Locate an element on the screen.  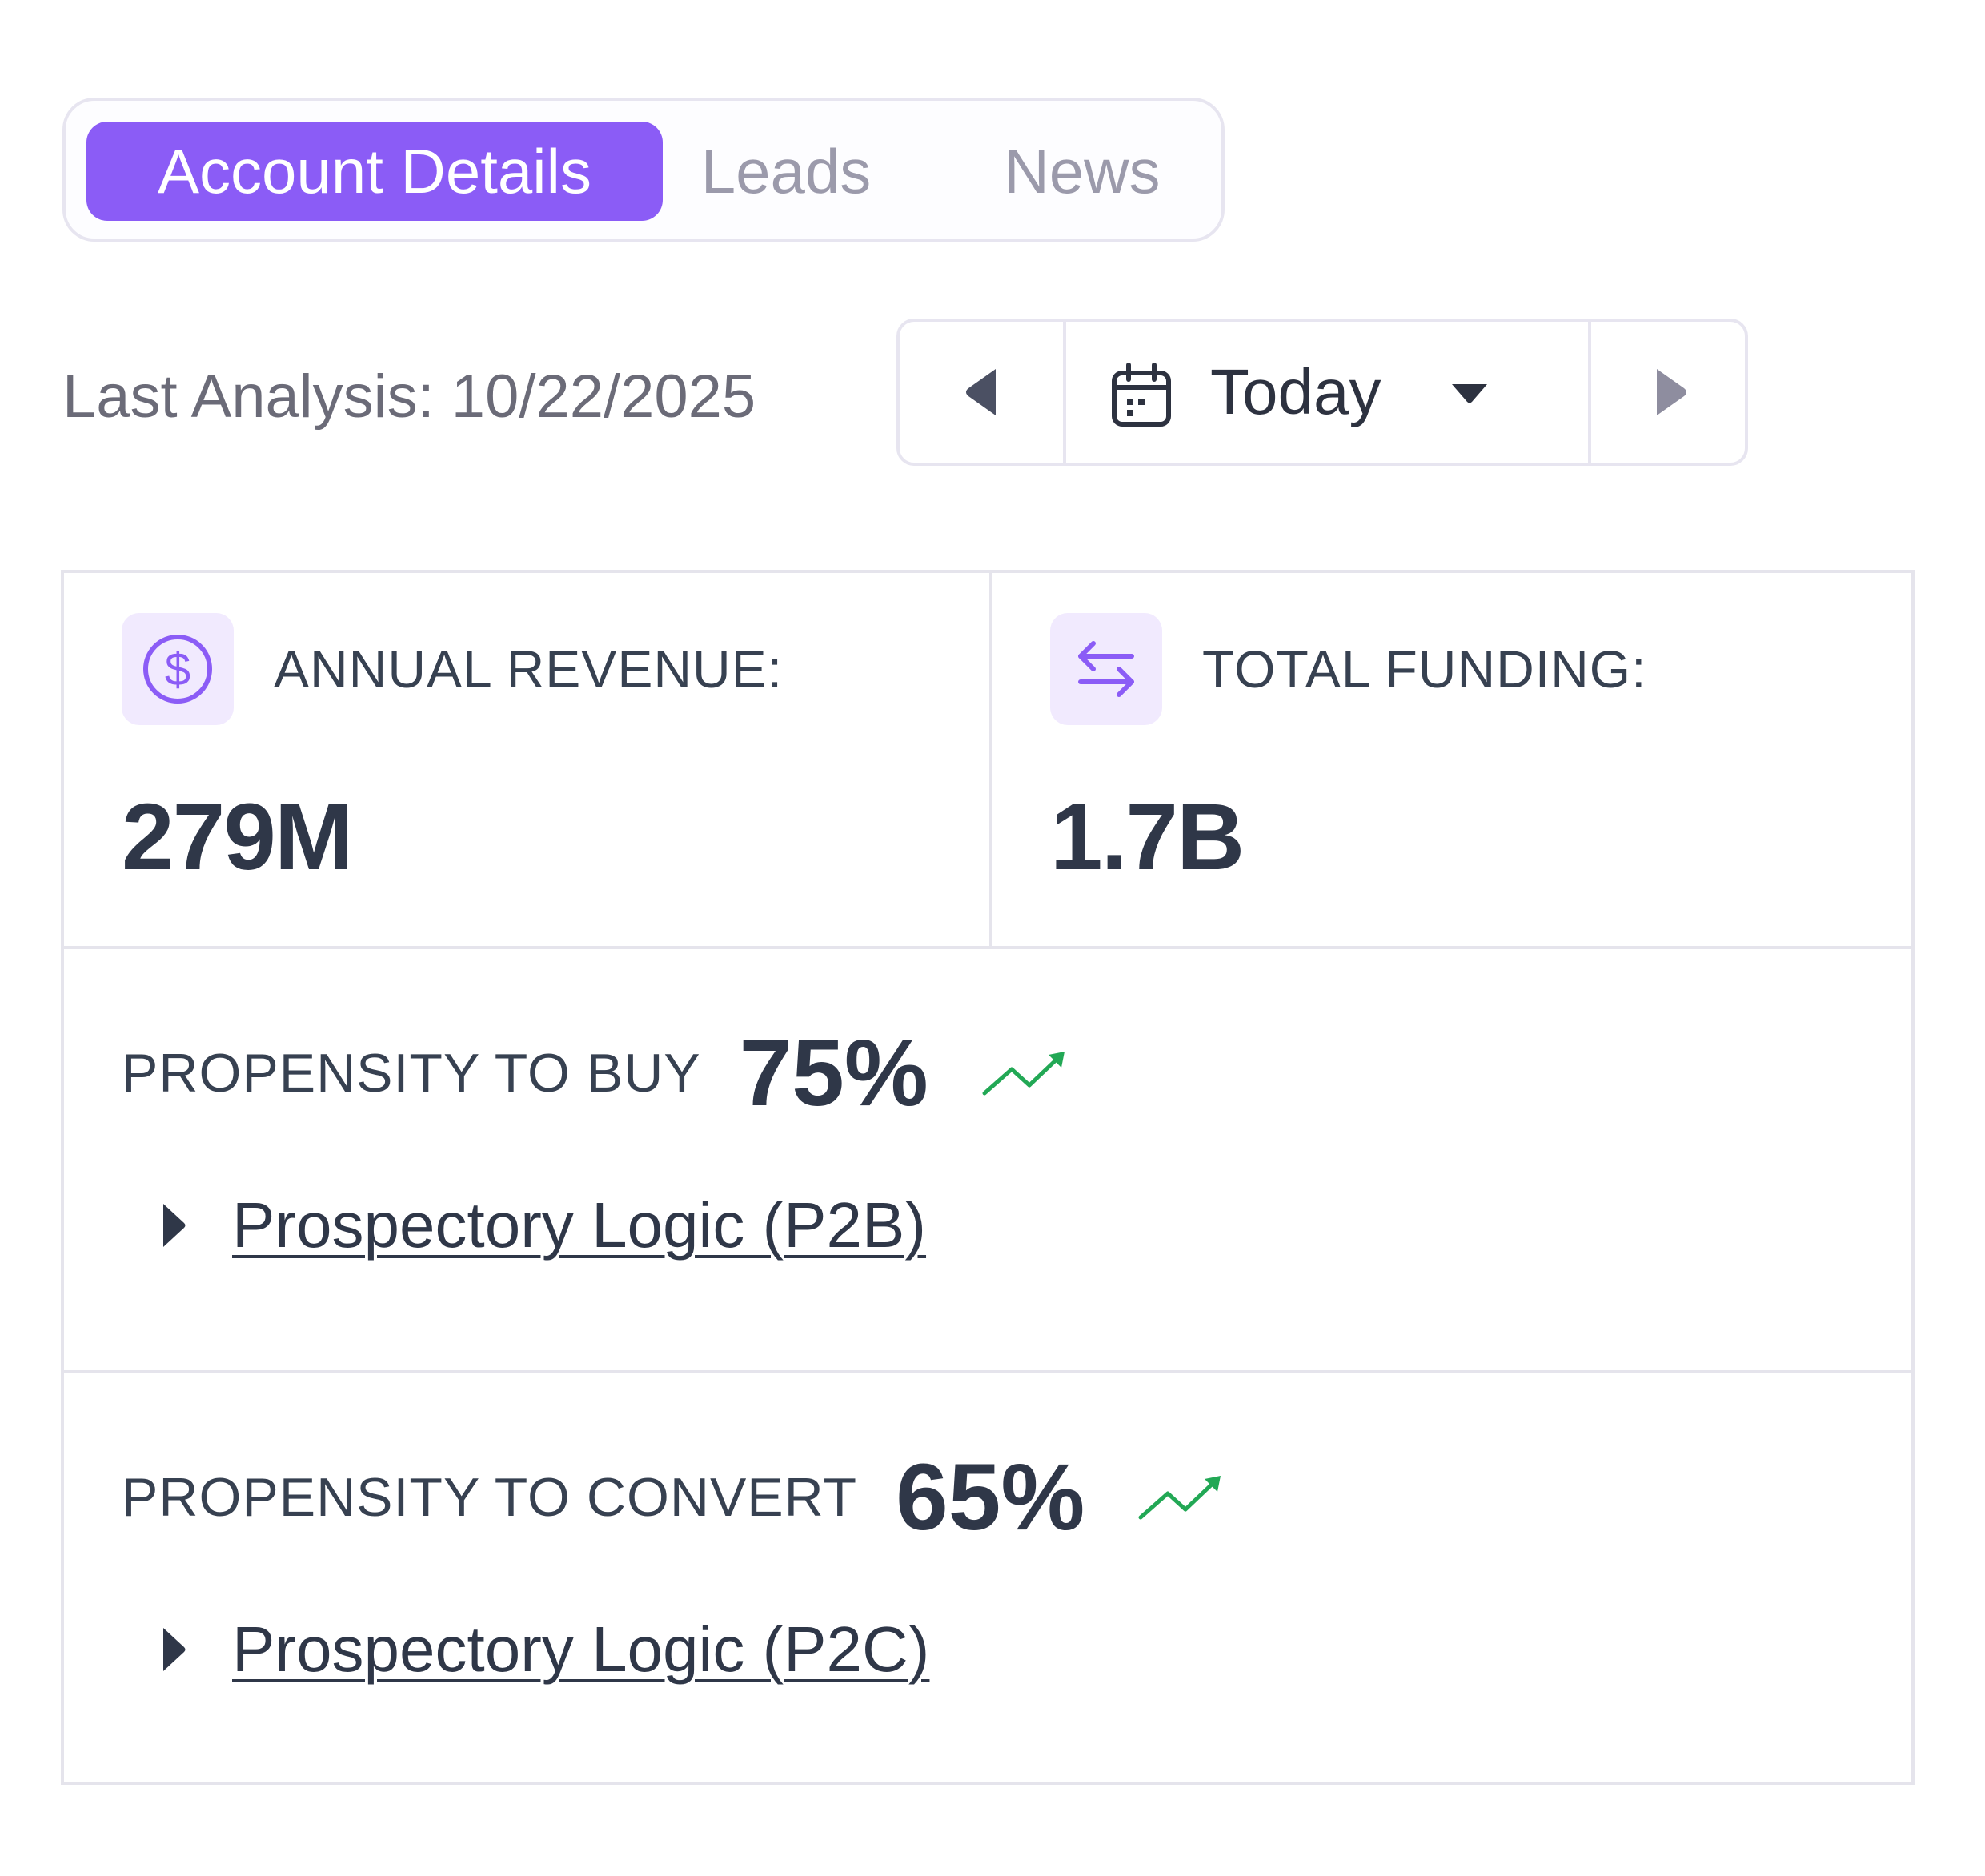
caret-down-icon is located at coordinates (1469, 393).